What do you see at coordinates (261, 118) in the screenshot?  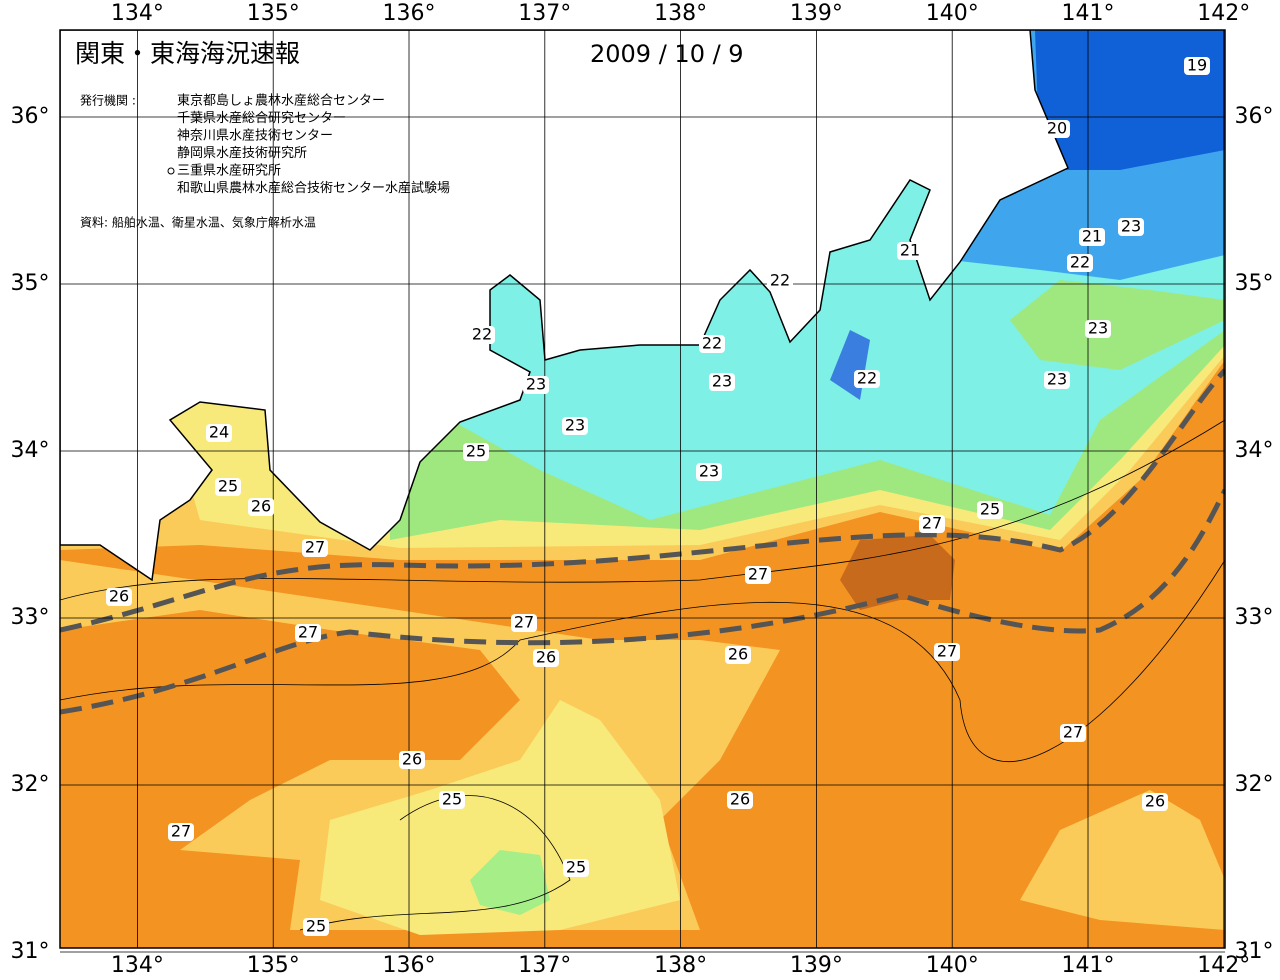 I see `publisher: 千葉県水産総合研究センター` at bounding box center [261, 118].